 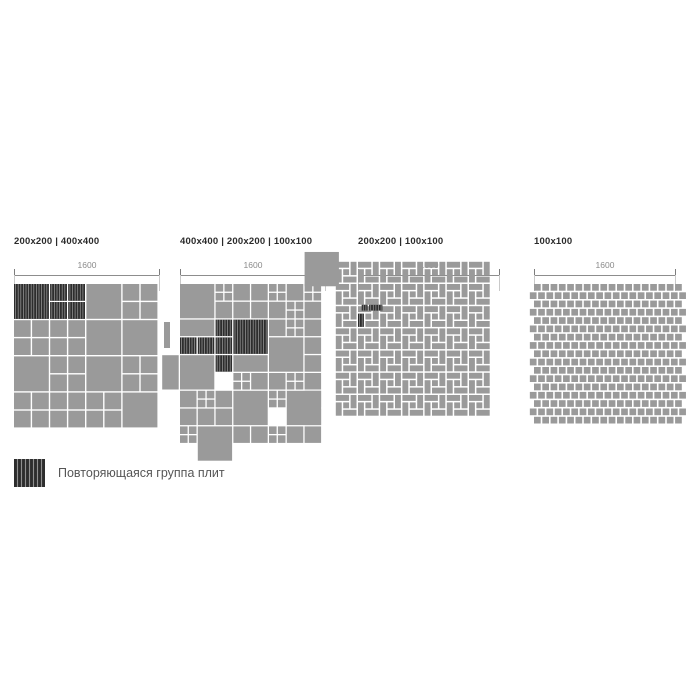 I want to click on pattern-panel-1: 200x200 | 400x400 1600, so click(x=92, y=332).